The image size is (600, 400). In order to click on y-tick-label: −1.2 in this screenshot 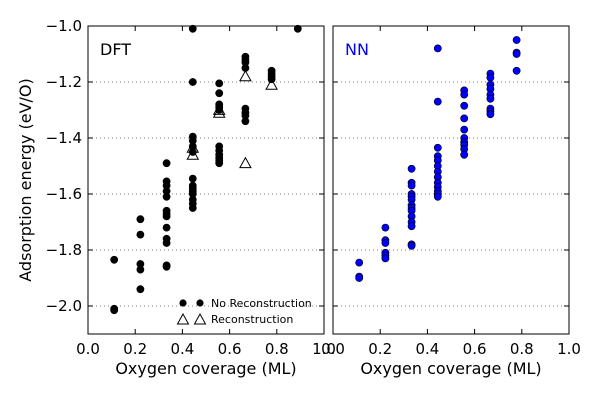, I will do `click(64, 82)`.